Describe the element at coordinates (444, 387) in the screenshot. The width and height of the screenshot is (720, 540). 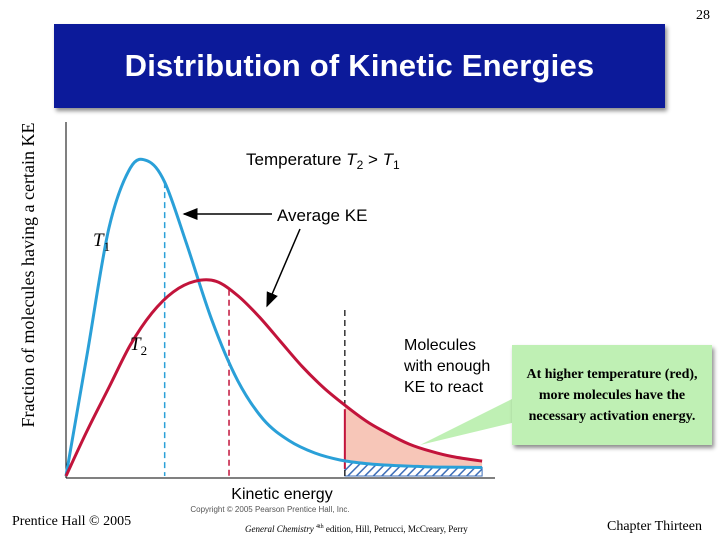
I see `molecules-label-line3: KE to react` at that location.